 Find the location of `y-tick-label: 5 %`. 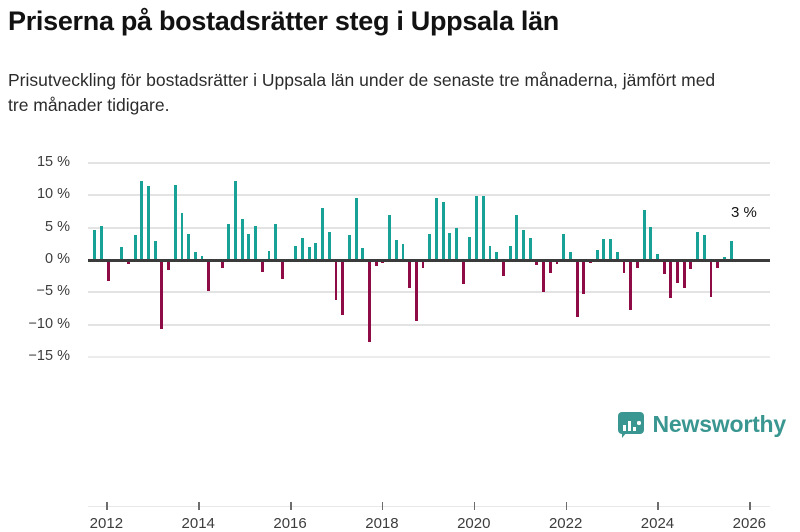

y-tick-label: 5 % is located at coordinates (57, 226).